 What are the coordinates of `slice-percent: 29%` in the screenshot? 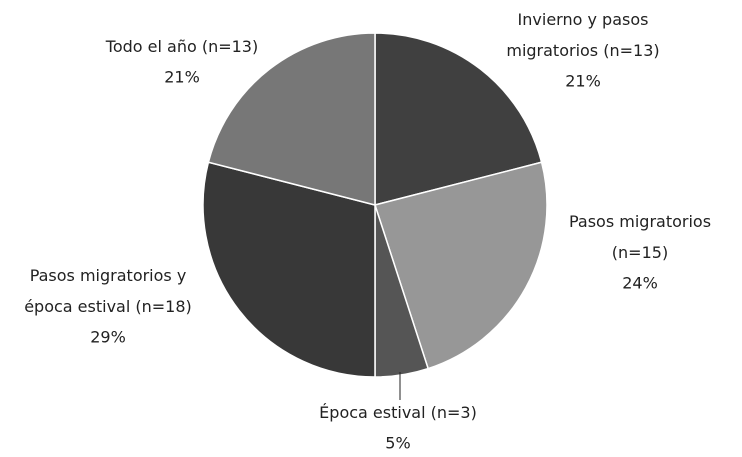 It's located at (108, 337).